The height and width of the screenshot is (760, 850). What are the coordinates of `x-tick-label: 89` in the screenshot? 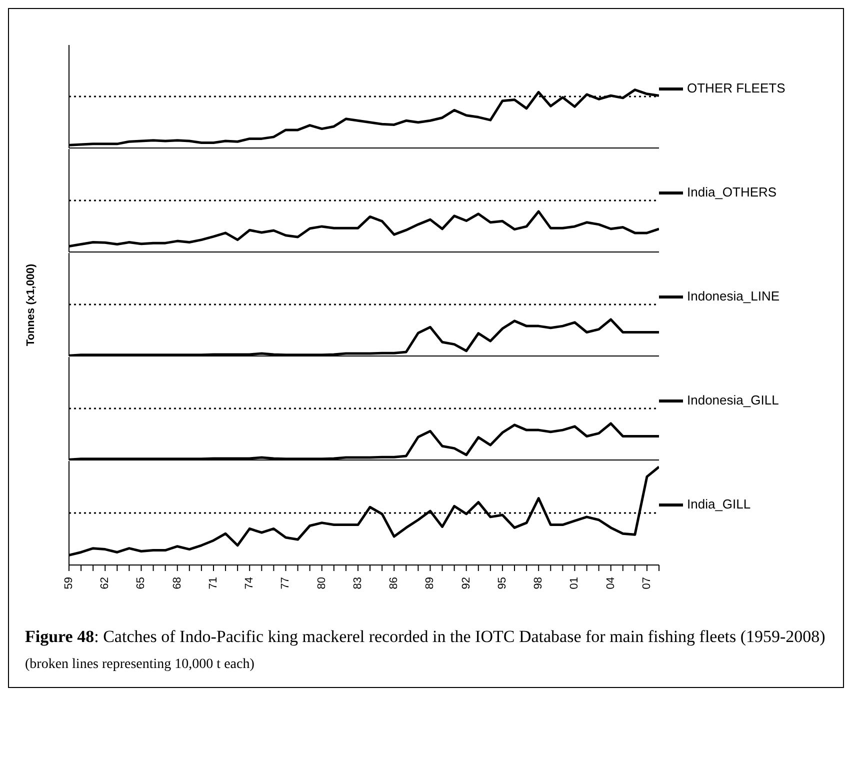 It's located at (430, 583).